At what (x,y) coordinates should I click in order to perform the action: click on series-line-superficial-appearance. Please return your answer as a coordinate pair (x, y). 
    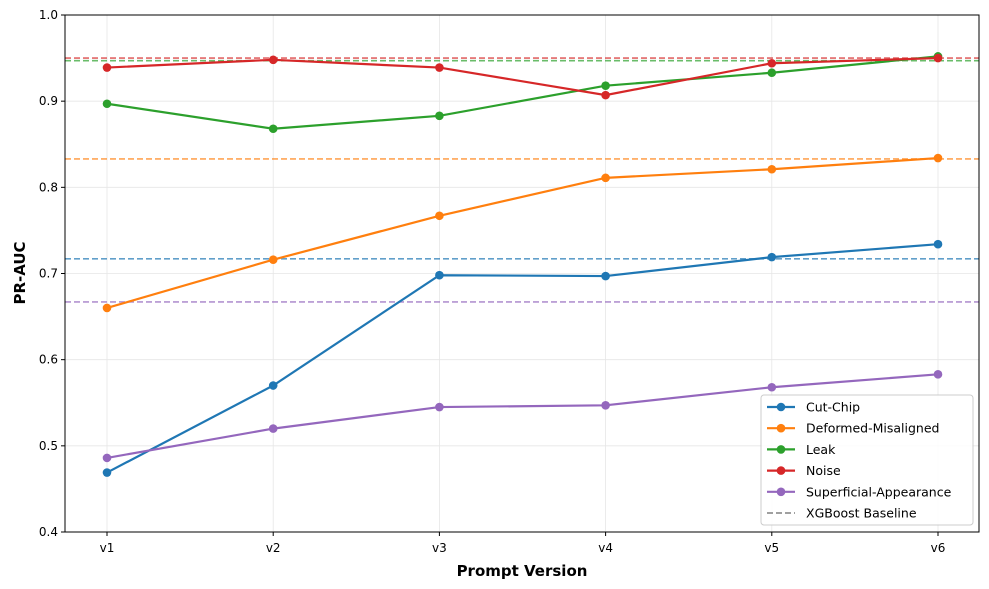
    Looking at the image, I should click on (522, 416).